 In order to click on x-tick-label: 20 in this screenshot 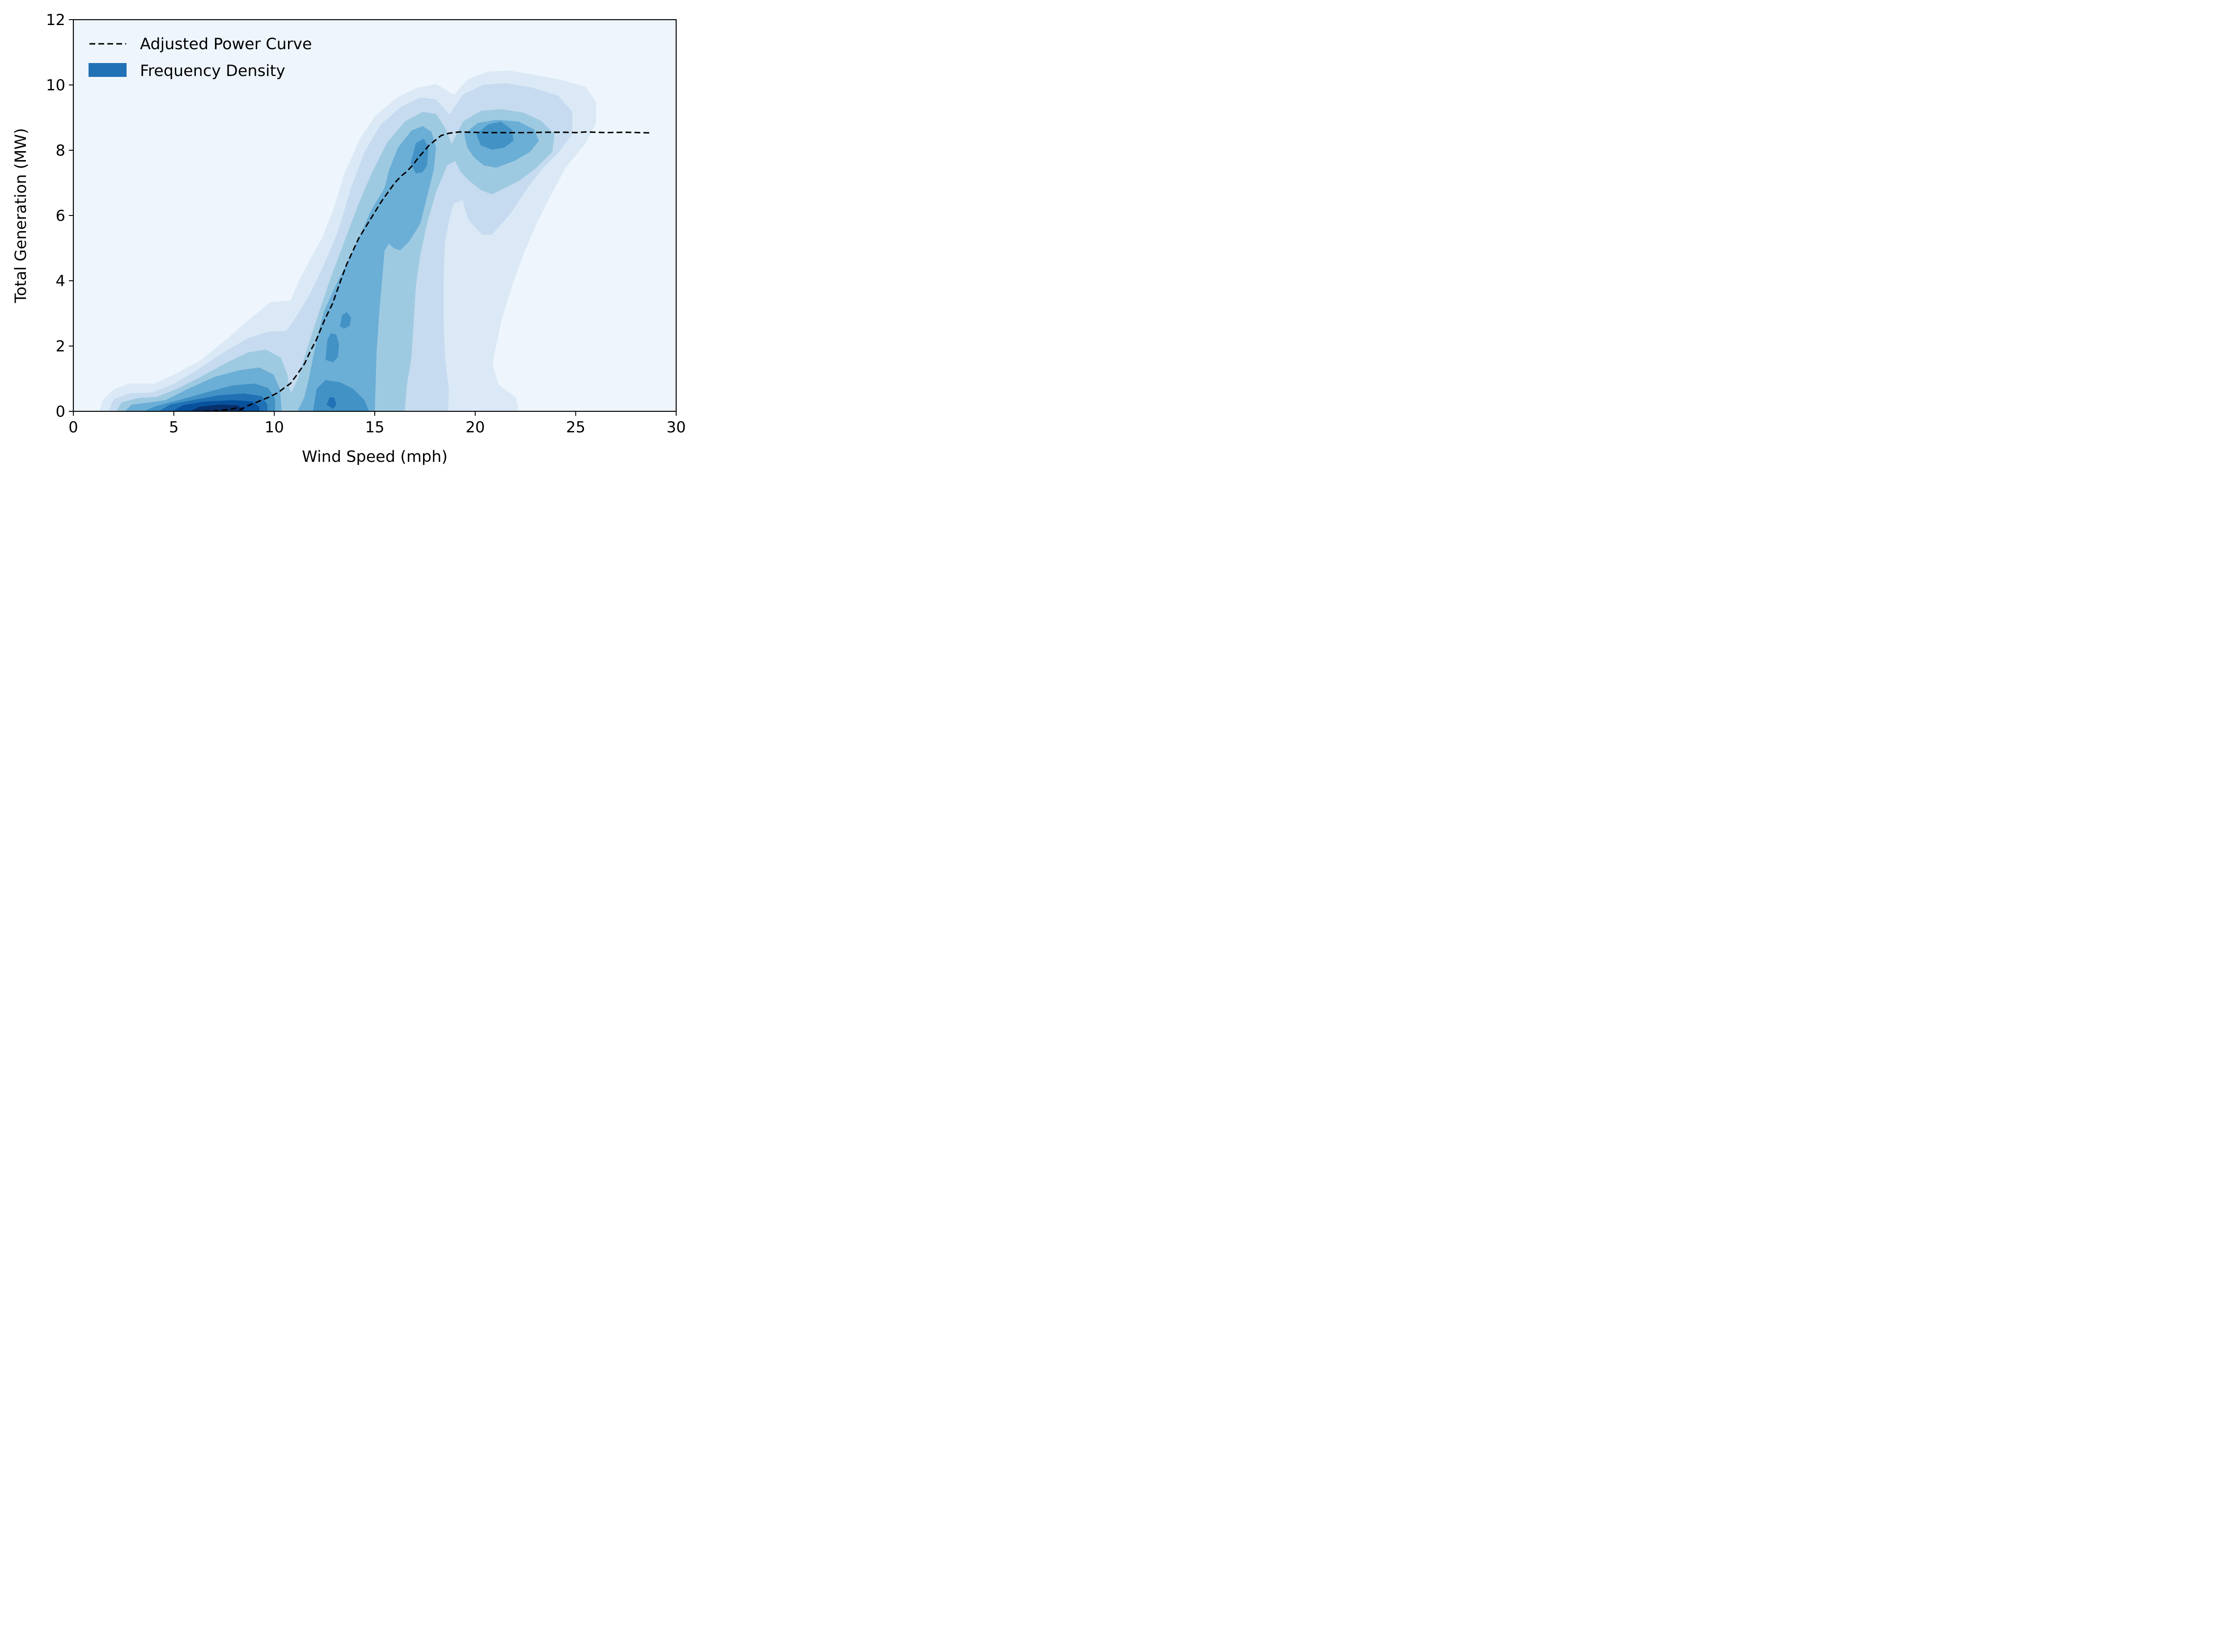, I will do `click(476, 427)`.